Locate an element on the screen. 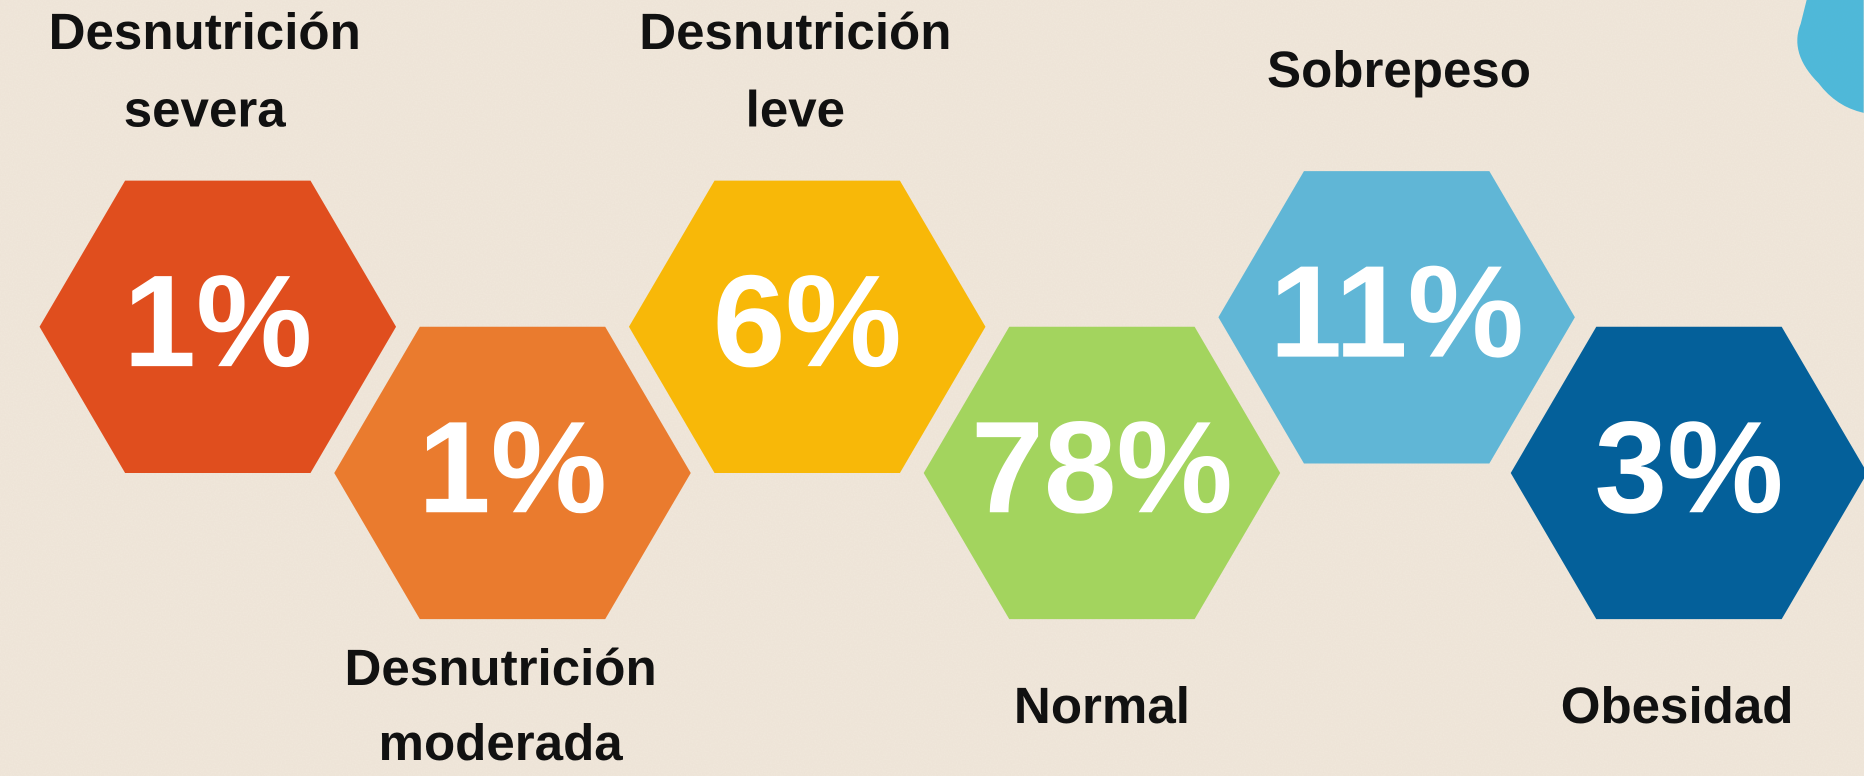 This screenshot has height=776, width=1864. category-label: moderada is located at coordinates (501, 742).